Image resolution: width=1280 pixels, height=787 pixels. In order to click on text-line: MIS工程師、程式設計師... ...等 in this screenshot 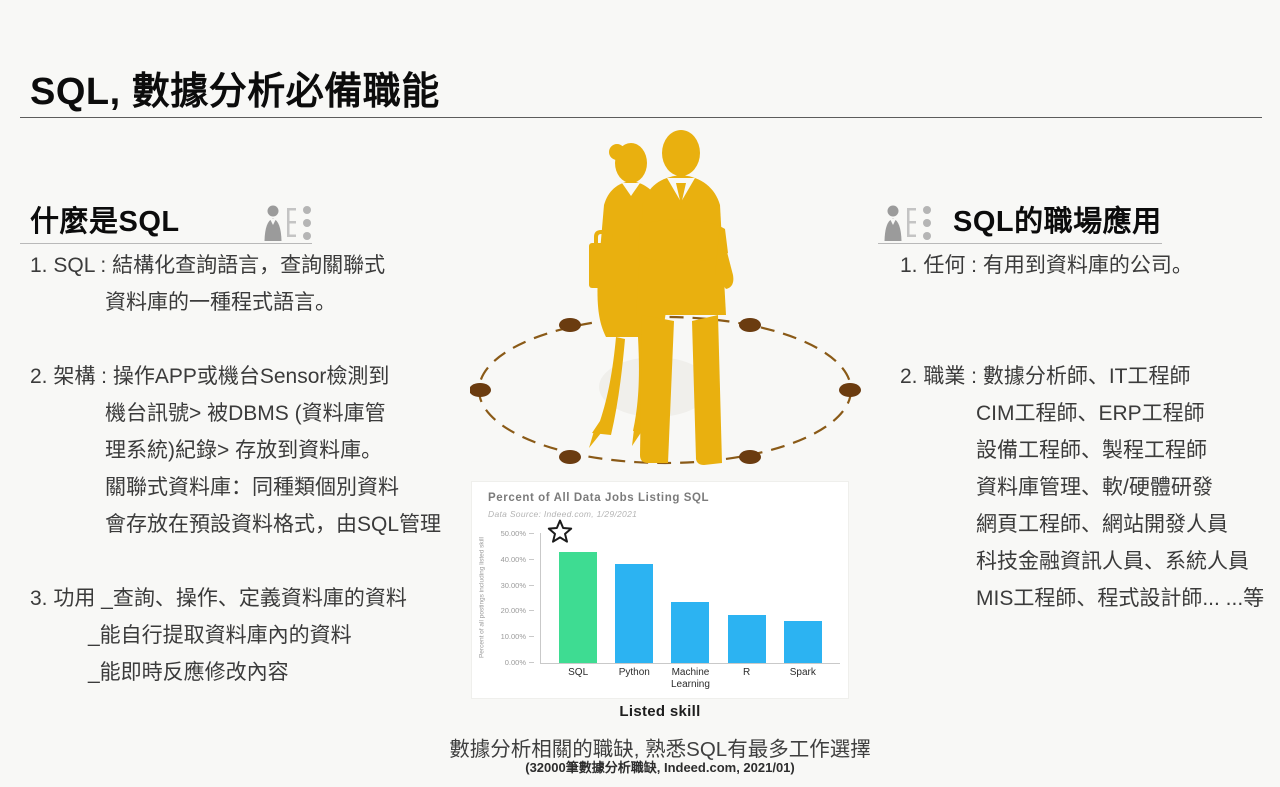, I will do `click(1120, 598)`.